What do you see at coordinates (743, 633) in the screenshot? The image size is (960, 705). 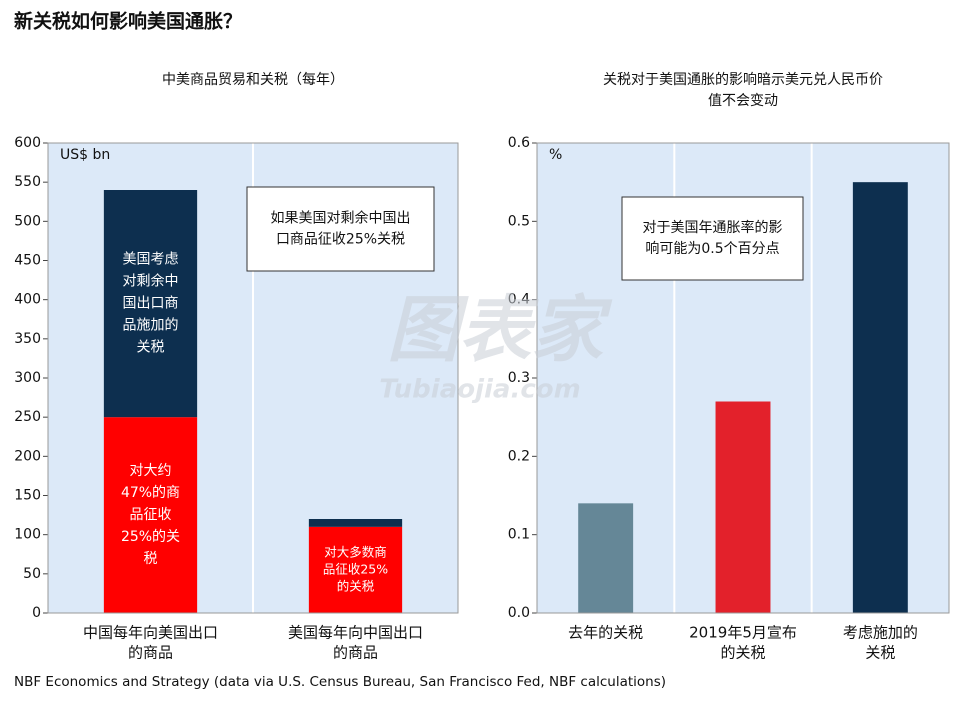 I see `x-tick-label: 2019年5月宣布` at bounding box center [743, 633].